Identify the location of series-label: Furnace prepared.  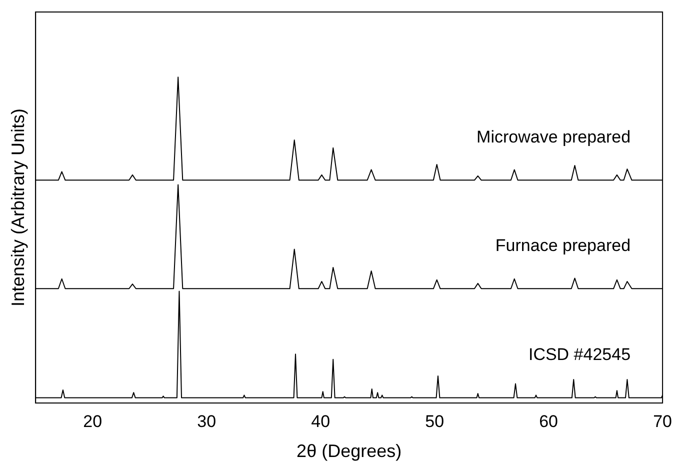
(563, 245).